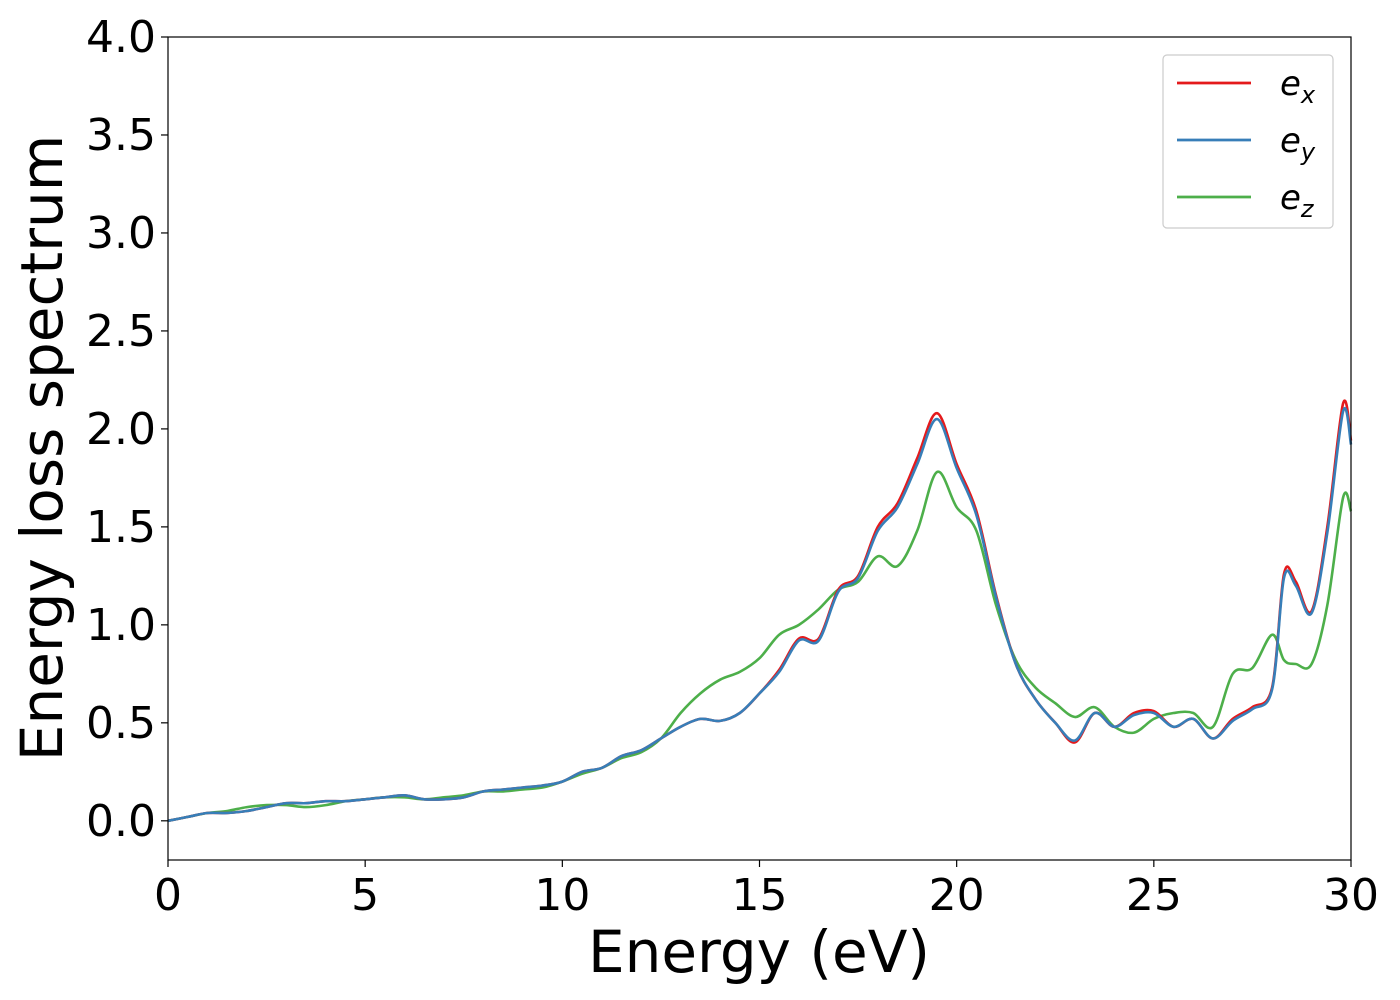 This screenshot has height=1000, width=1400. What do you see at coordinates (121, 233) in the screenshot?
I see `y-tick-label: 3.0` at bounding box center [121, 233].